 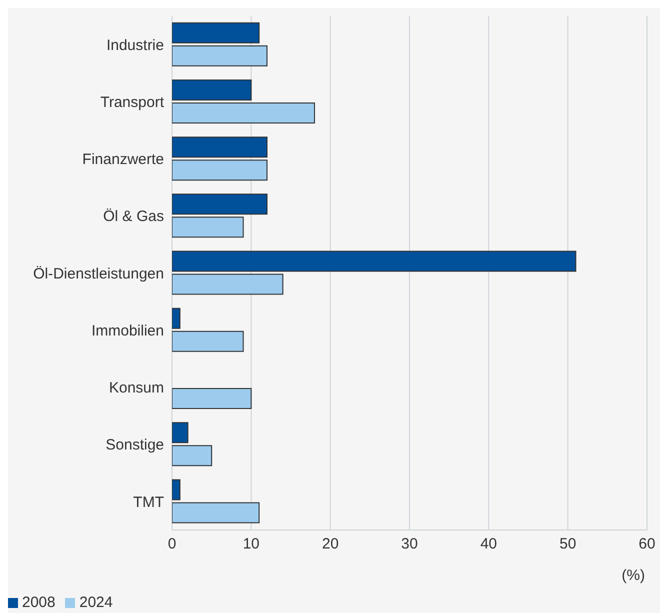 I want to click on x-tick-label: 20, so click(x=330, y=544).